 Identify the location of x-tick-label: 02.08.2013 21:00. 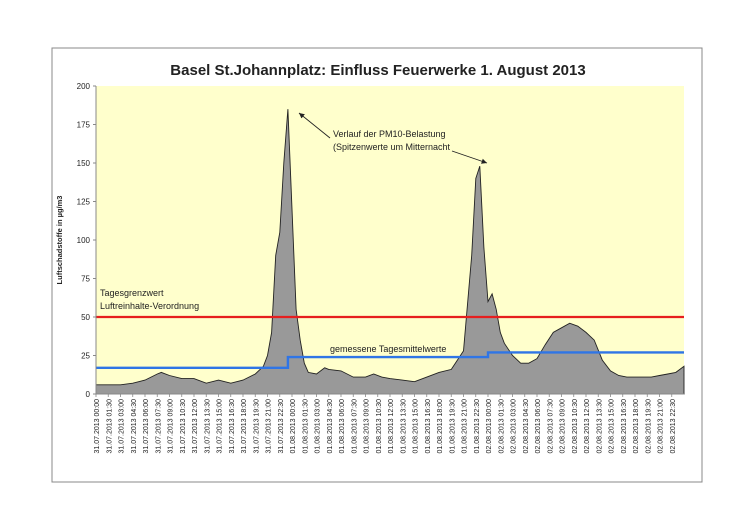
(661, 426).